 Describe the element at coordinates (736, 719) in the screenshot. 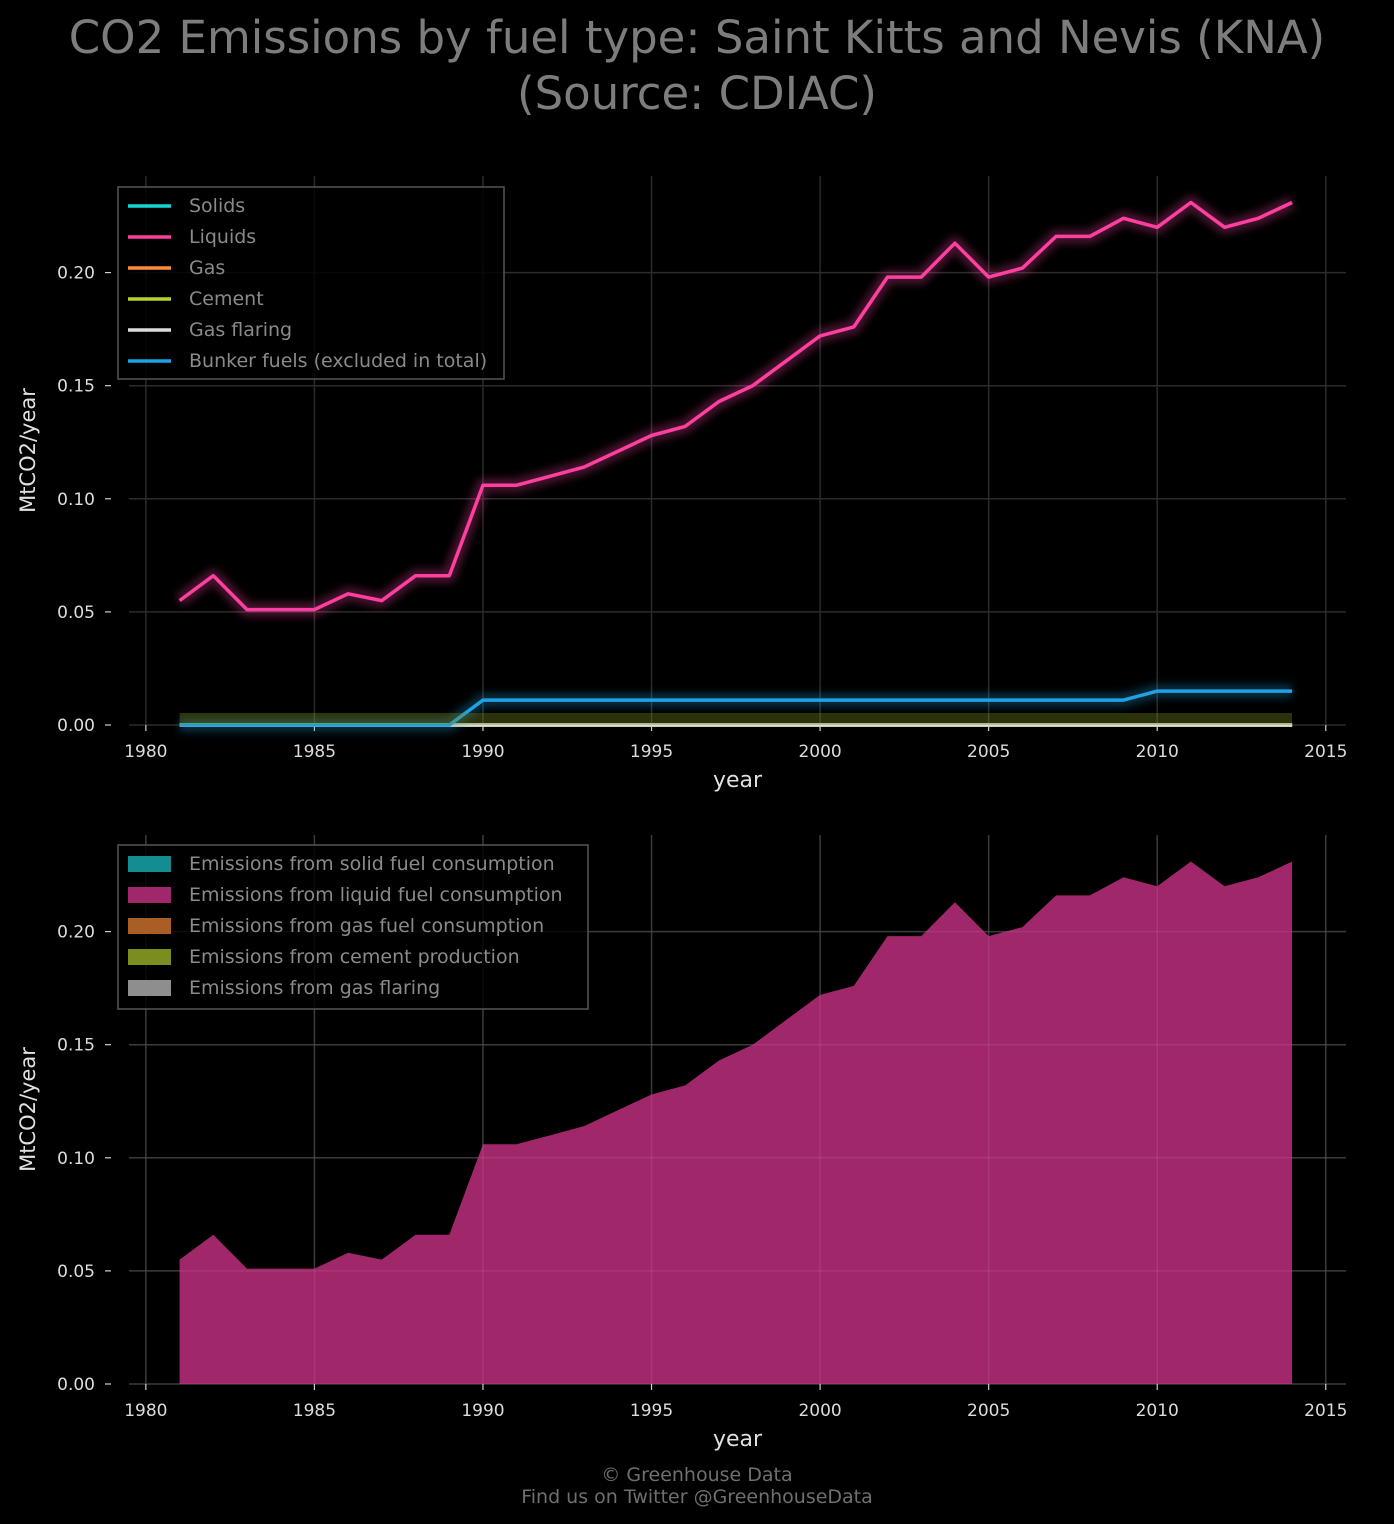

I see `zero-band` at that location.